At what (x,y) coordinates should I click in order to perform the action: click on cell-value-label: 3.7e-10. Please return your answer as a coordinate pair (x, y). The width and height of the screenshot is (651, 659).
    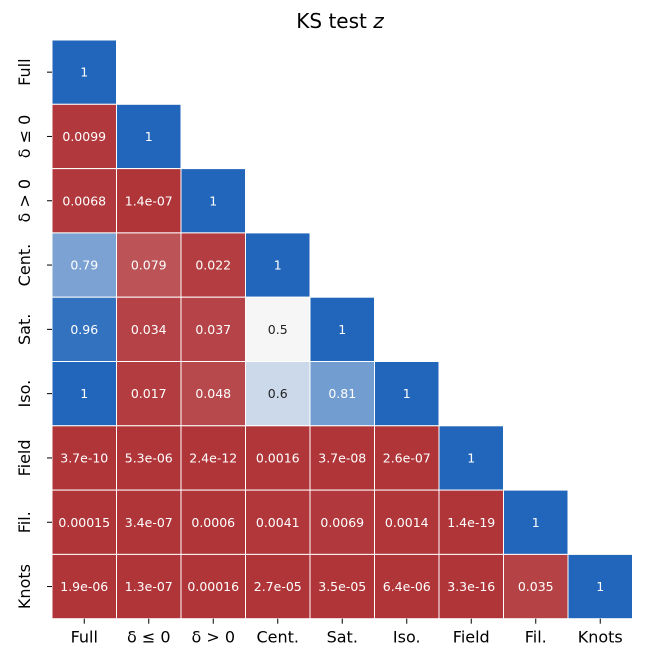
    Looking at the image, I should click on (84, 457).